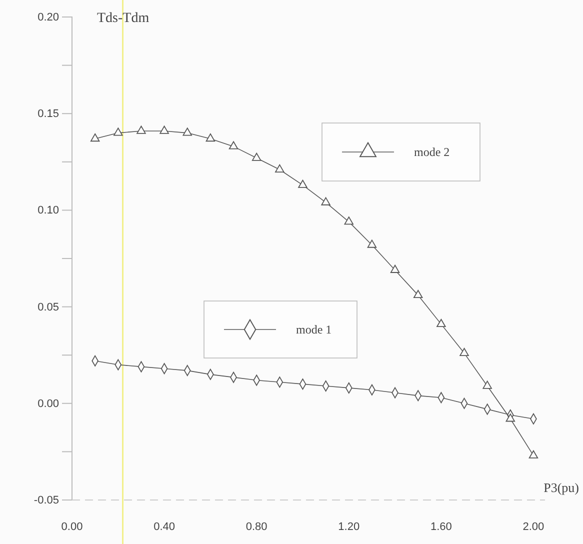 The image size is (583, 544). I want to click on x-tick-label: 1.20, so click(349, 526).